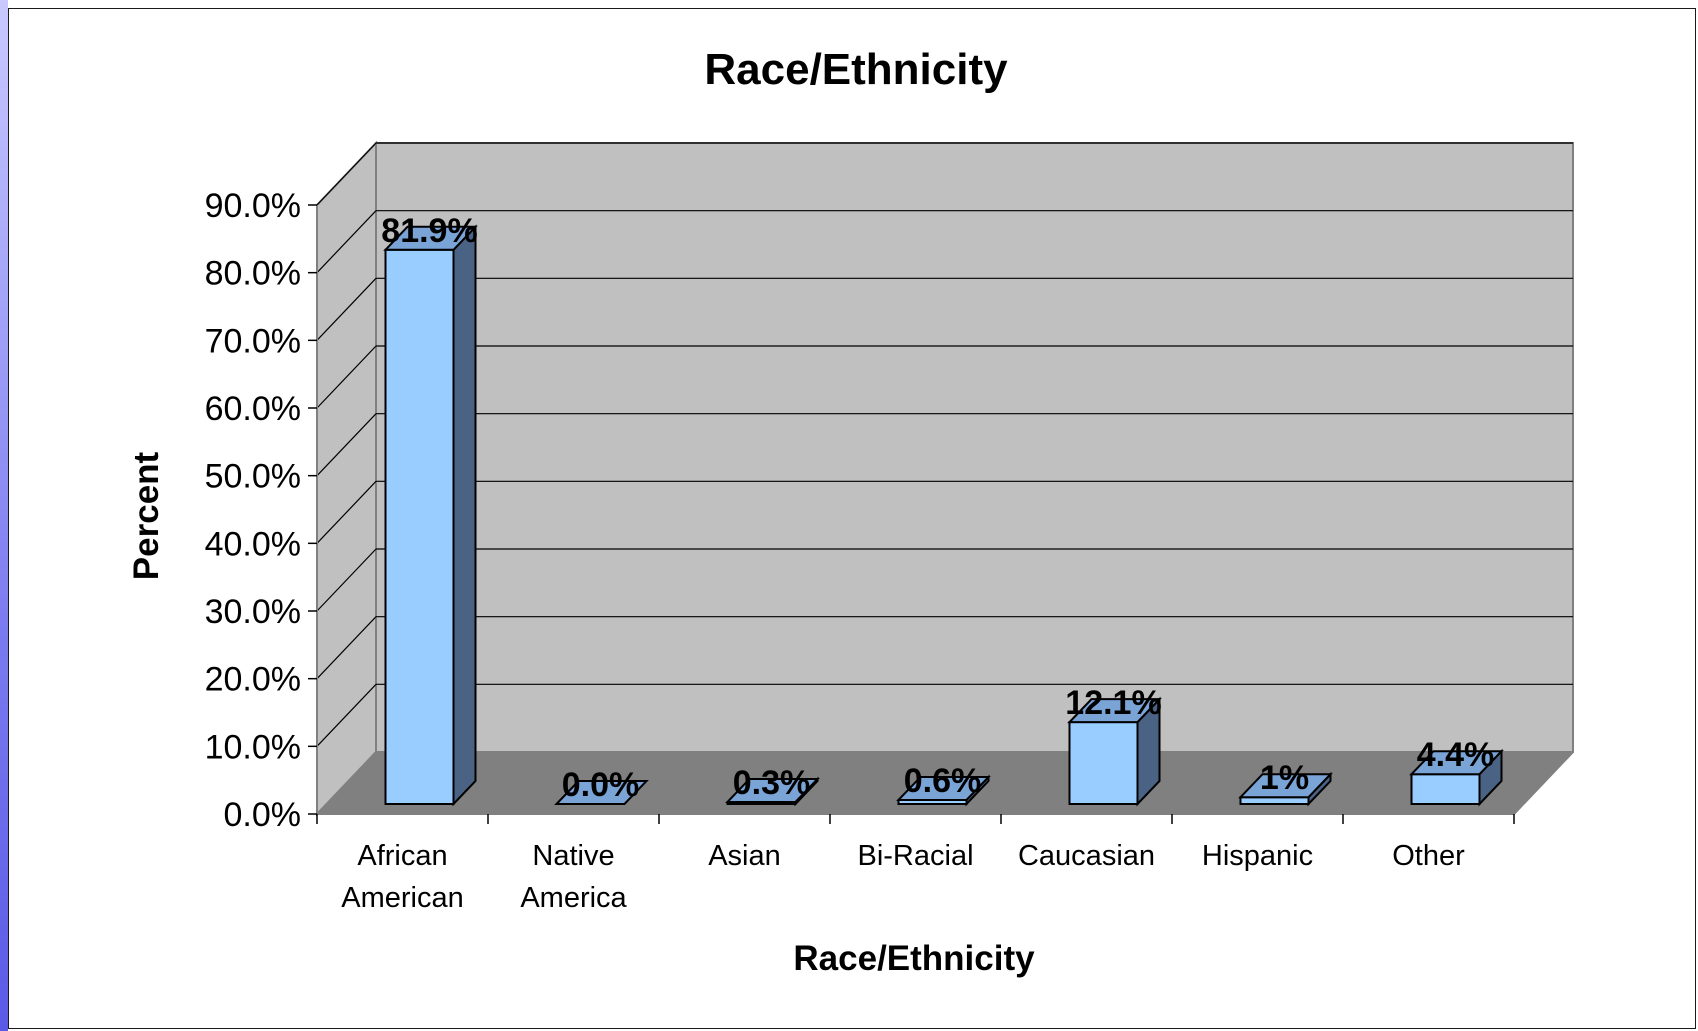 The width and height of the screenshot is (1698, 1031). What do you see at coordinates (915, 856) in the screenshot?
I see `x-tick-label: Bi-Racial` at bounding box center [915, 856].